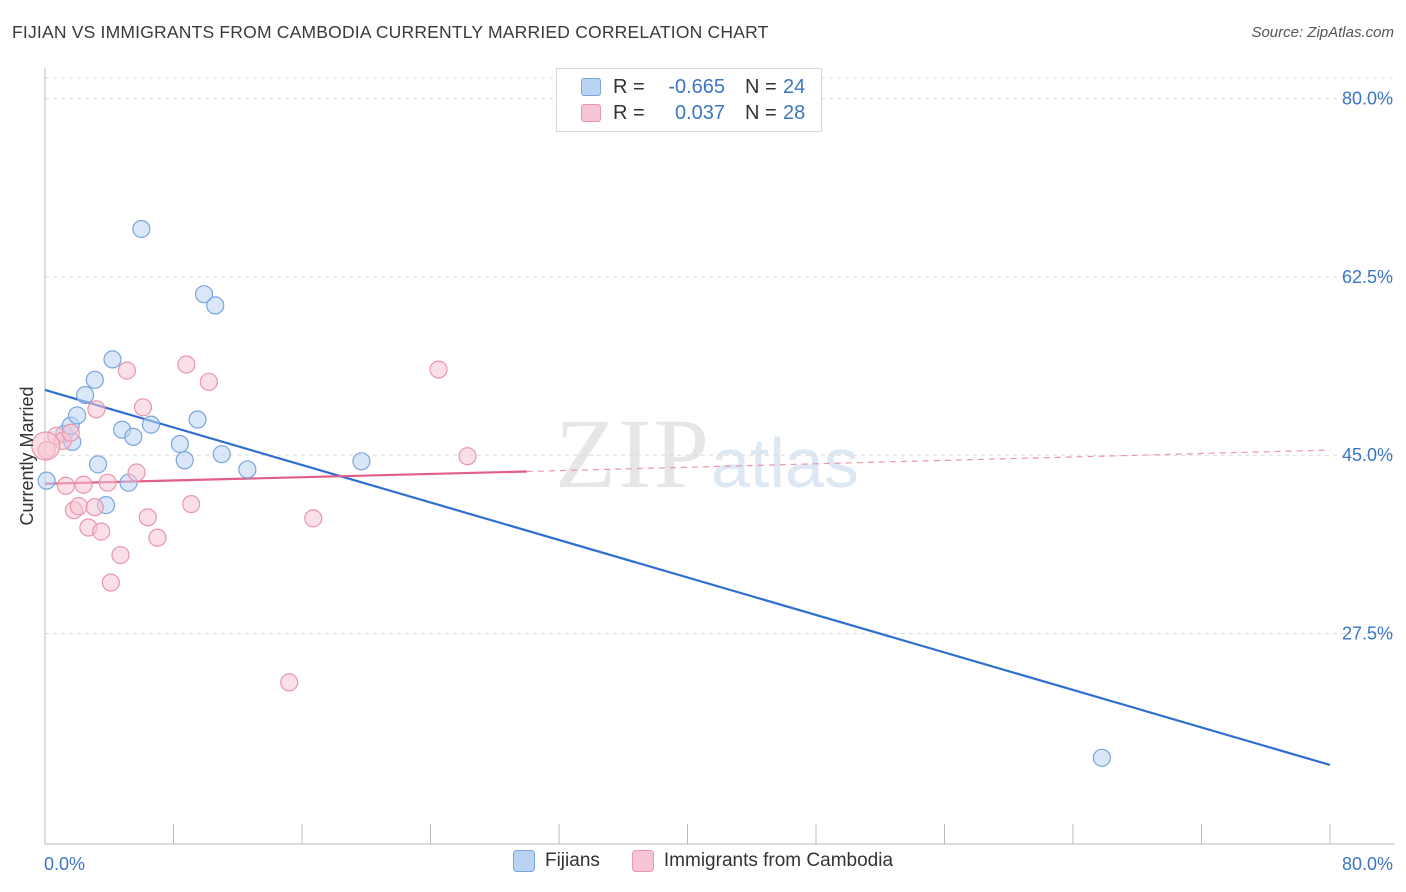  What do you see at coordinates (591, 87) in the screenshot?
I see `legend-swatch-blue` at bounding box center [591, 87].